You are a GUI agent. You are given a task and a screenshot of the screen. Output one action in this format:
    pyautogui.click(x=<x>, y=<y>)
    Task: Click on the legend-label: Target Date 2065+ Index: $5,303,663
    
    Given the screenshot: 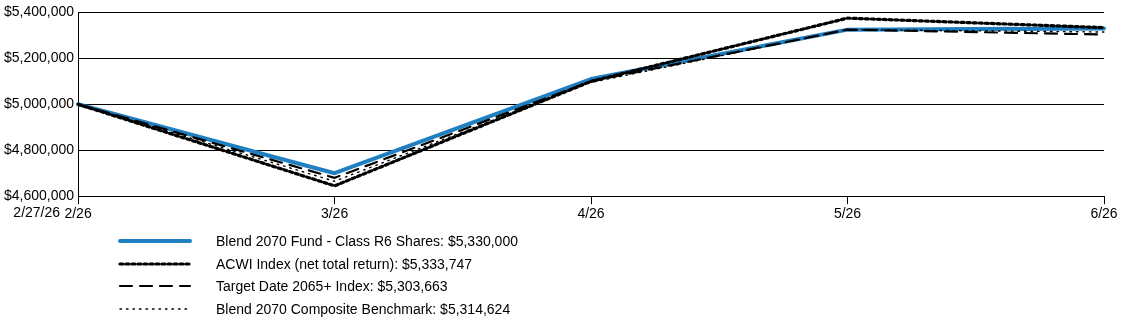 What is the action you would take?
    pyautogui.click(x=332, y=286)
    